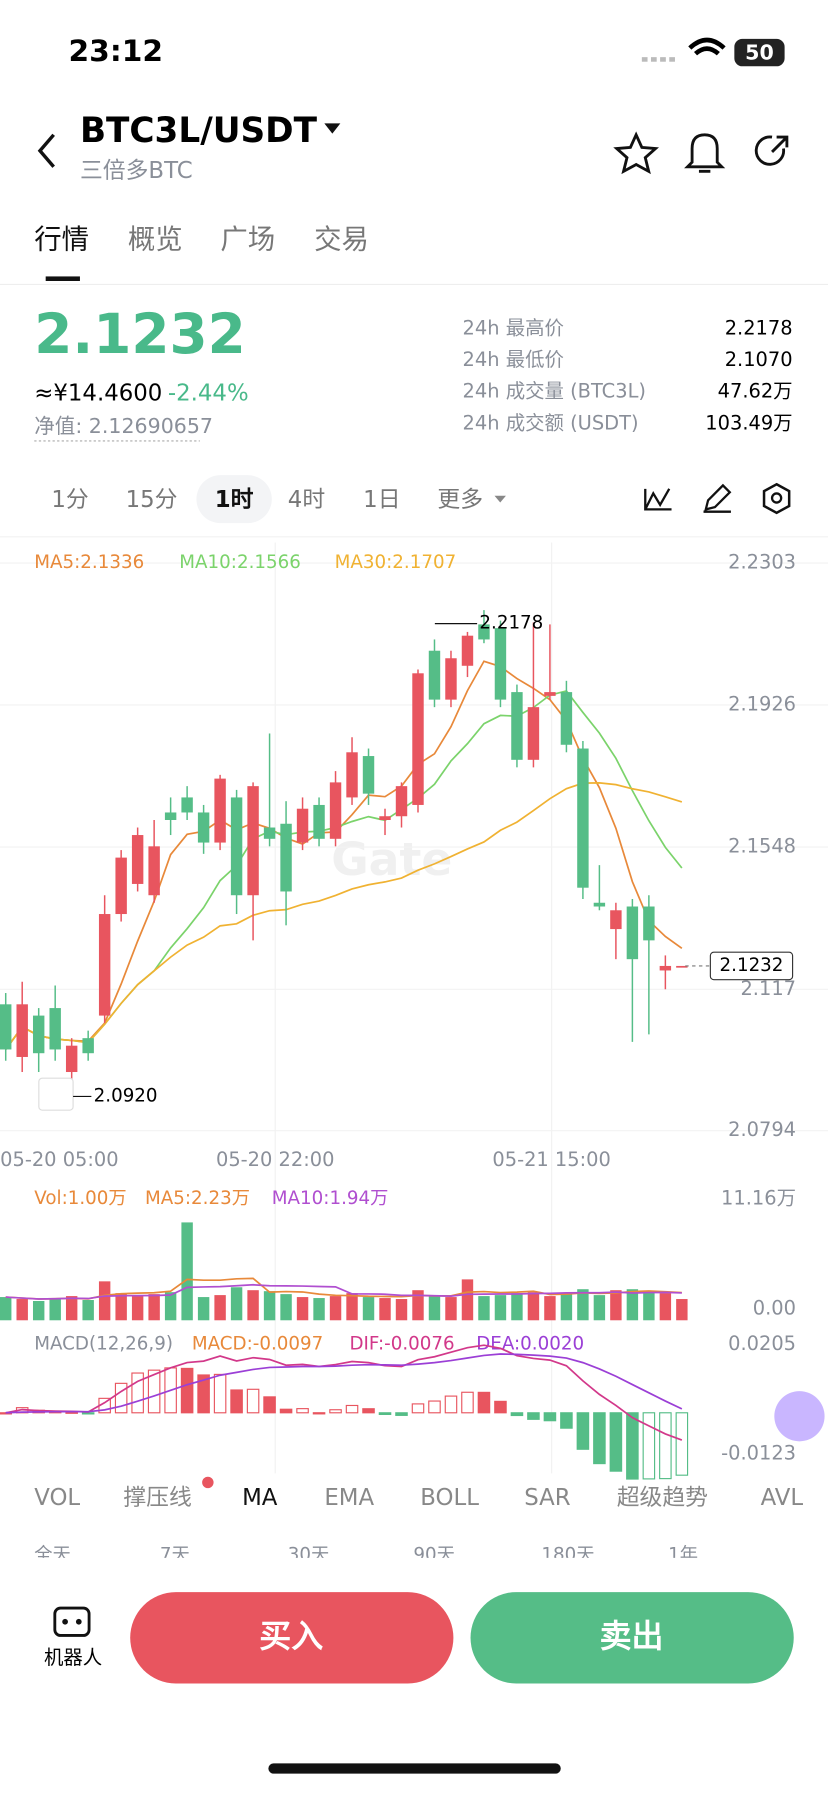 The image size is (828, 1796). I want to click on interval: 1分, so click(69, 500).